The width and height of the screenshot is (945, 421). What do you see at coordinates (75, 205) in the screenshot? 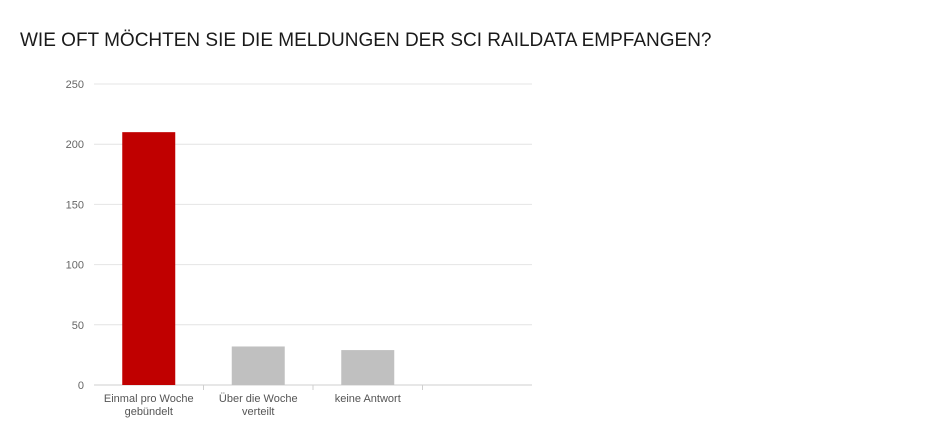
I see `y-tick-label: 150` at bounding box center [75, 205].